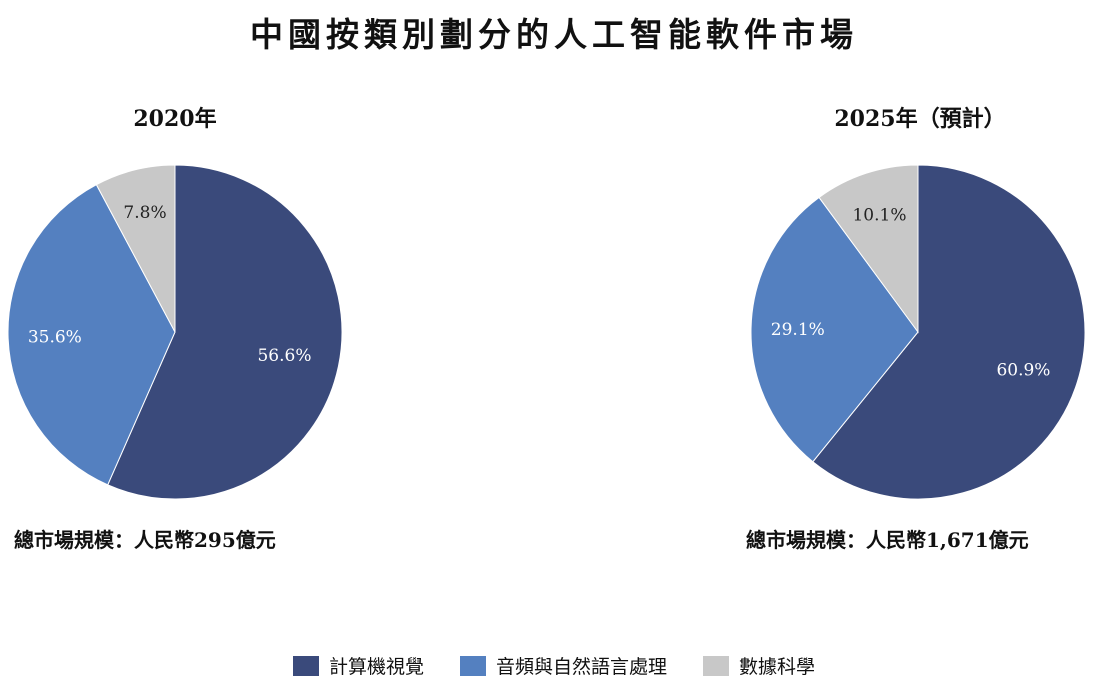 The height and width of the screenshot is (690, 1108). Describe the element at coordinates (376, 667) in the screenshot. I see `legend-label: 計算機視覺` at that location.